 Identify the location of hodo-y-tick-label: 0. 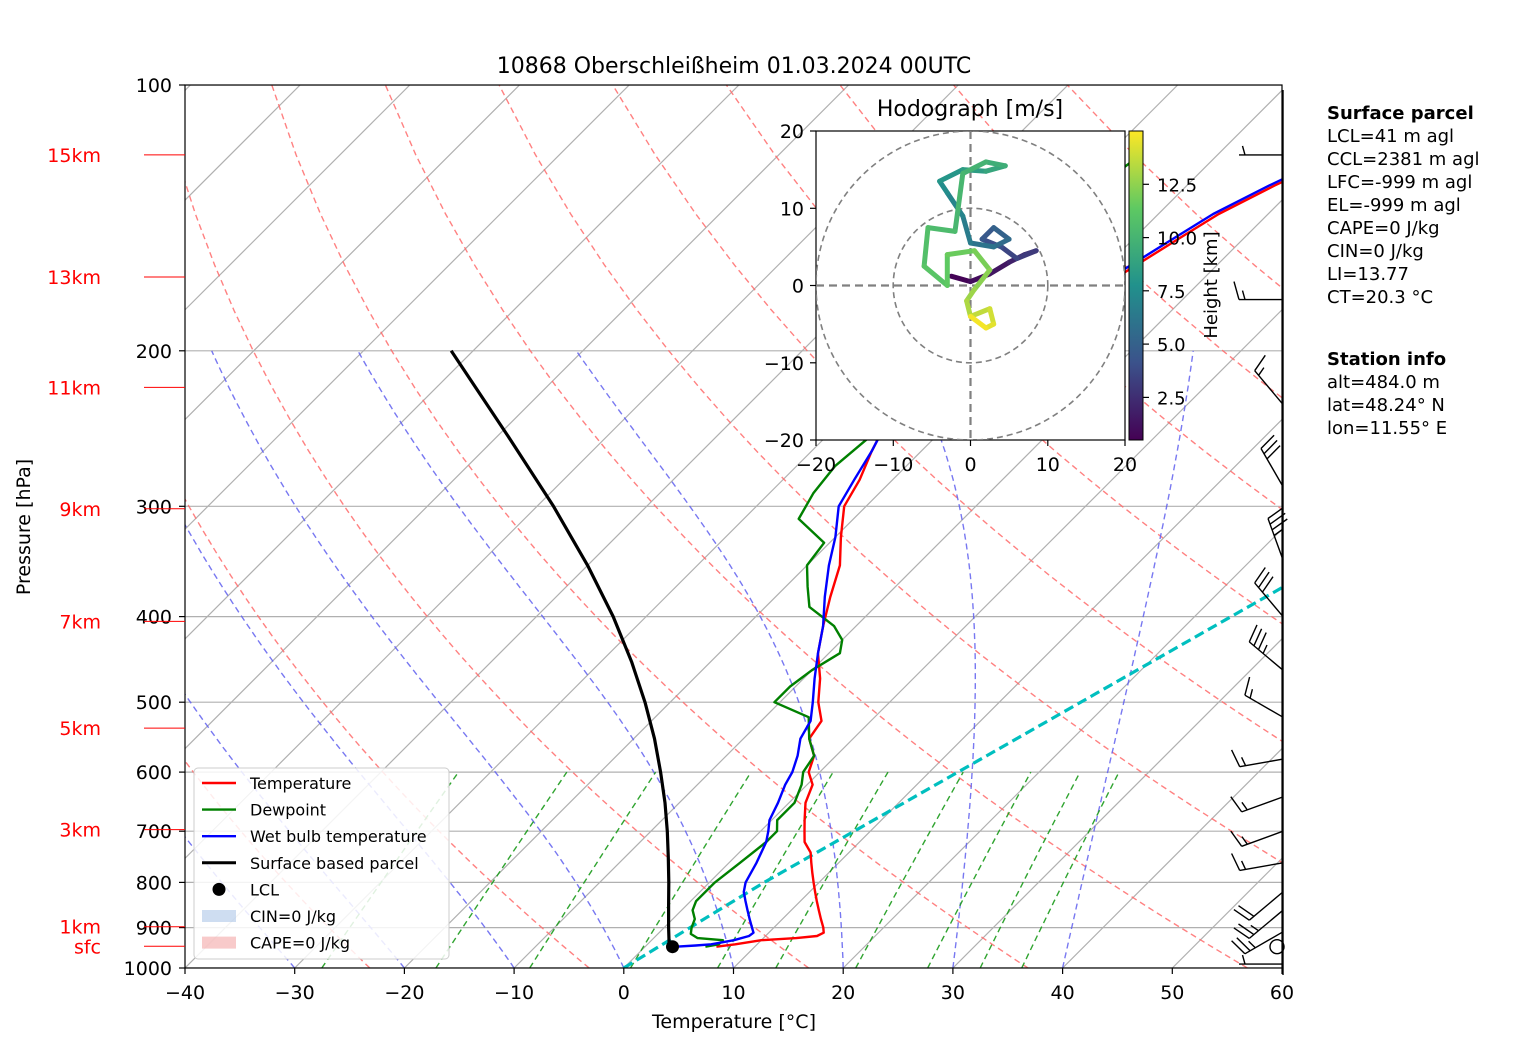
(798, 287).